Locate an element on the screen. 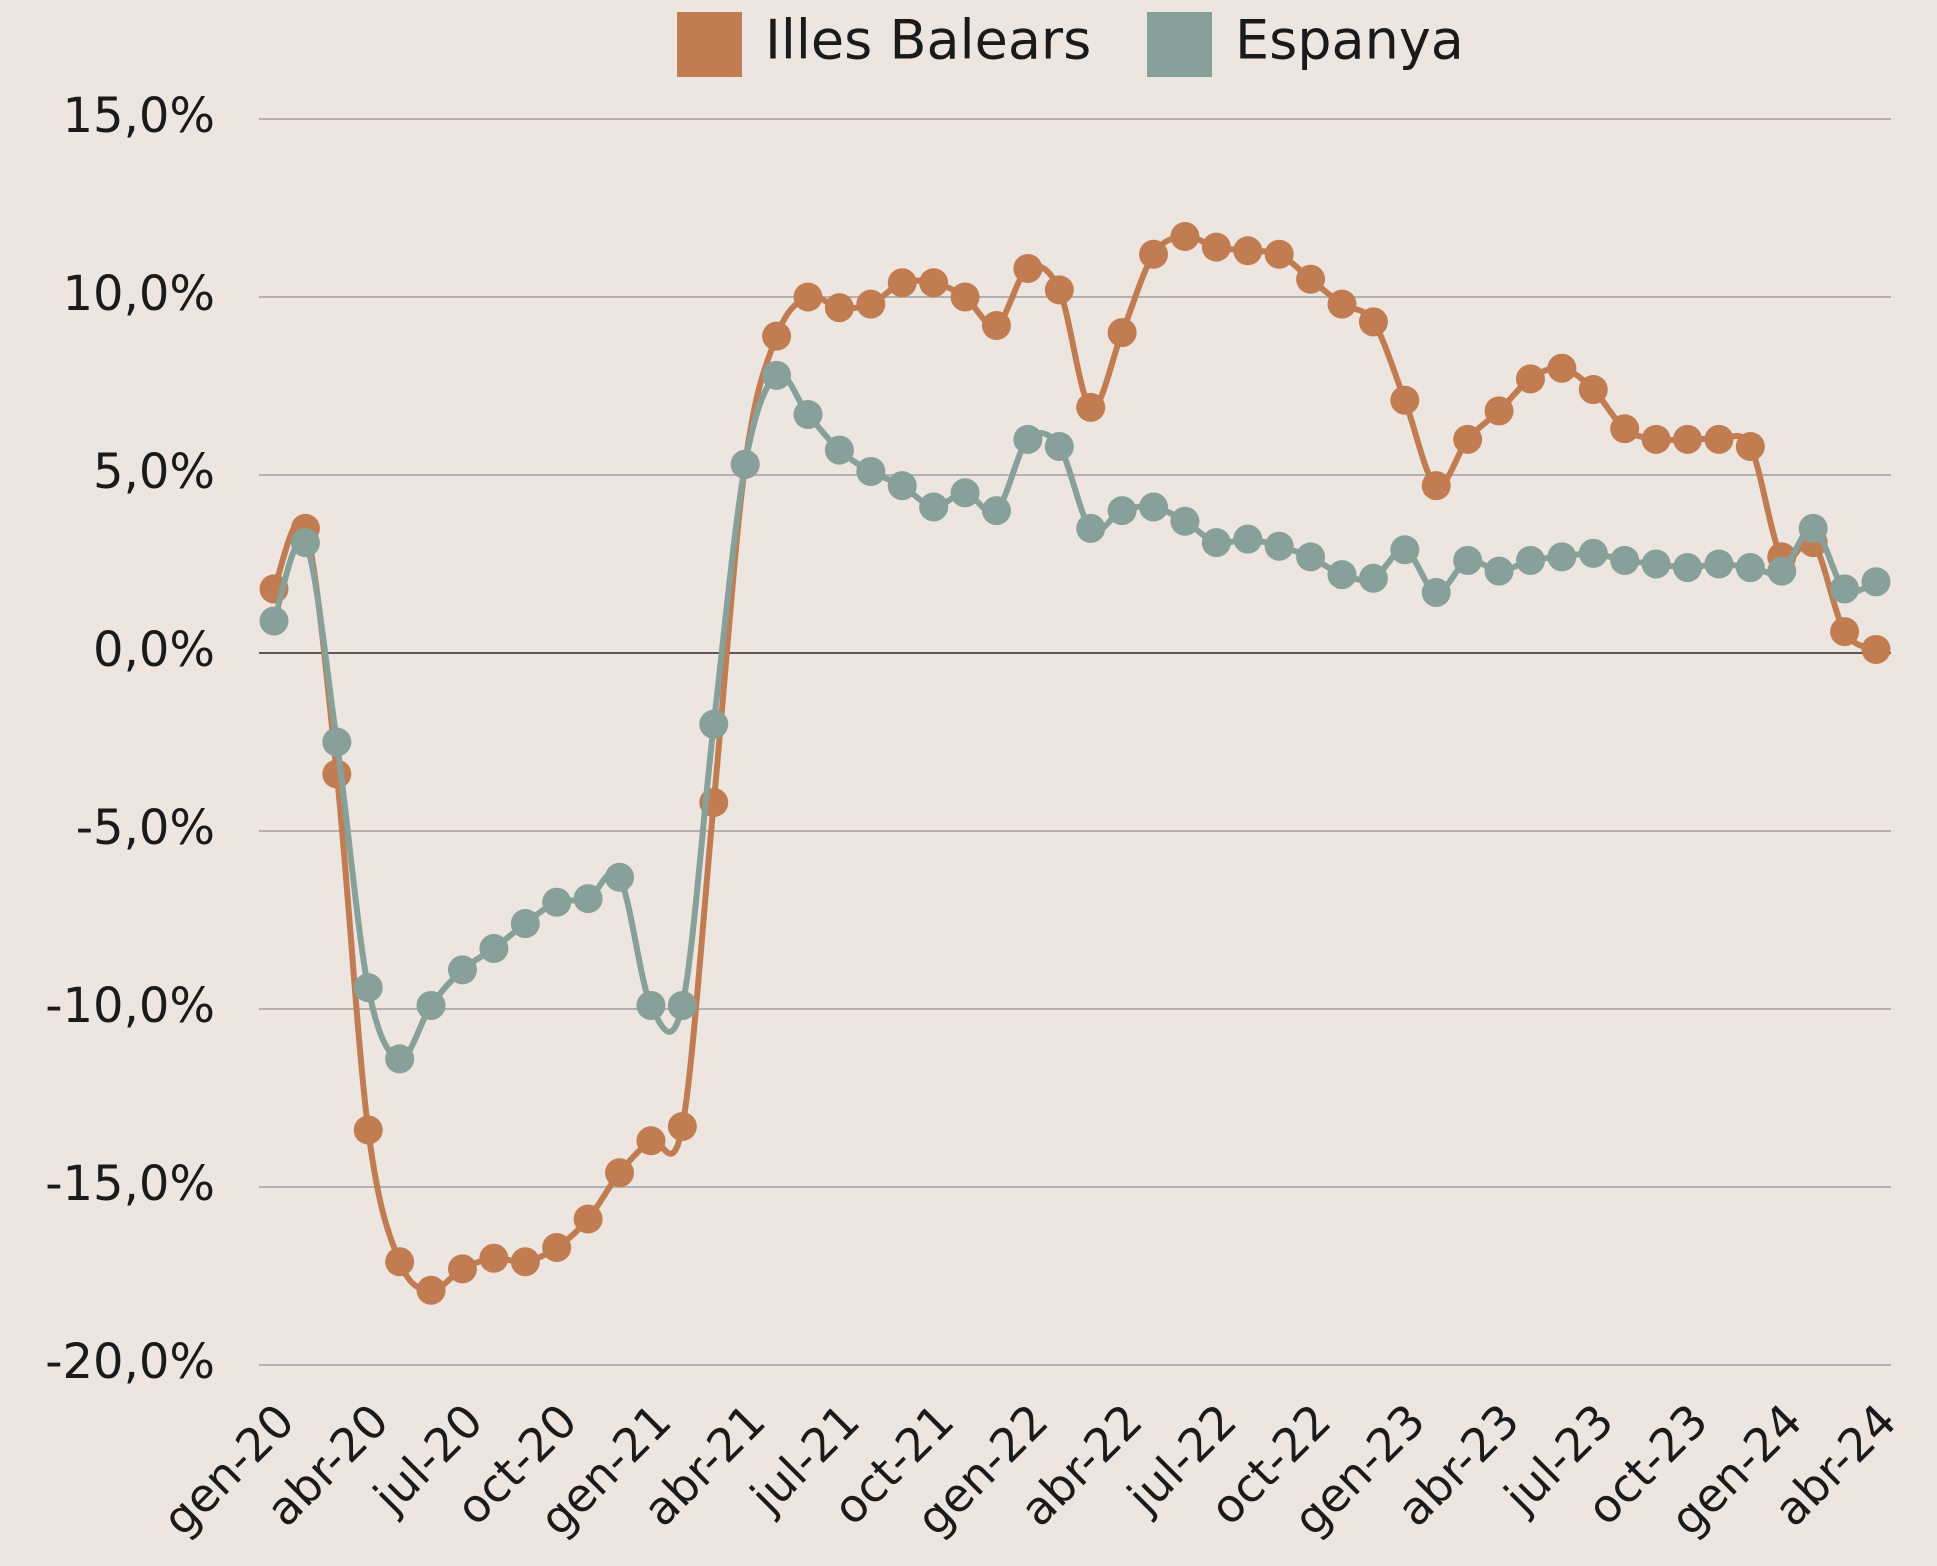  y-tick-label: 10,0% is located at coordinates (139, 294).